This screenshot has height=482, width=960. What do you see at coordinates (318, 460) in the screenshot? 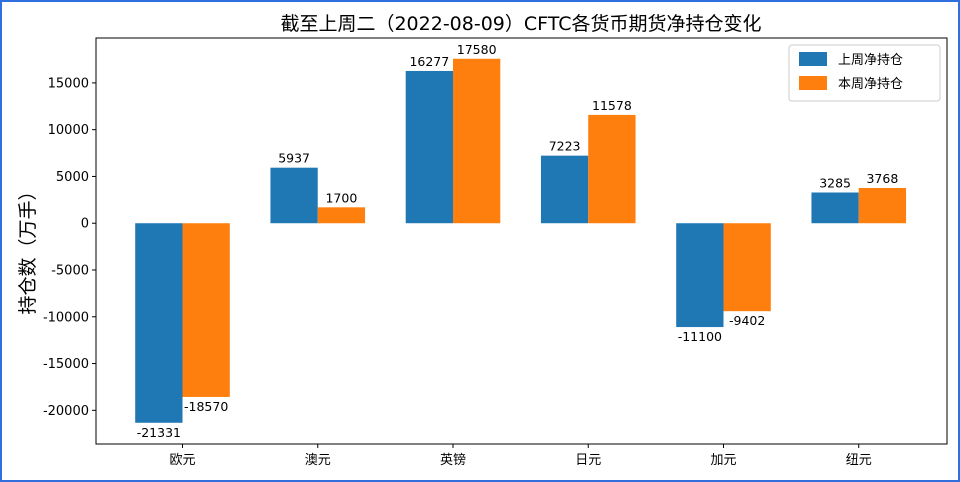
I see `x-tick-label: 澳元` at bounding box center [318, 460].